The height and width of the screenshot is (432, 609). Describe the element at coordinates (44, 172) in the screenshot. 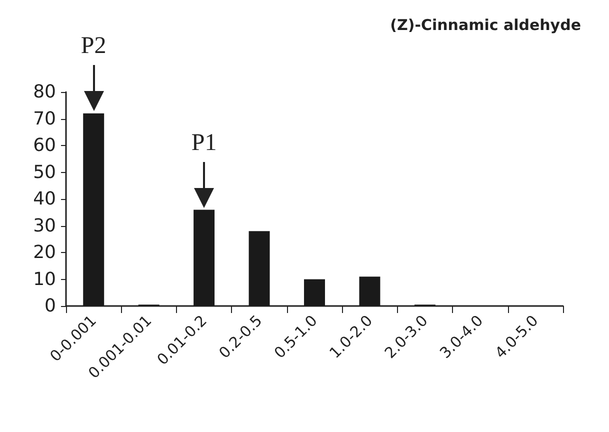

I see `y-tick-label: 50` at that location.